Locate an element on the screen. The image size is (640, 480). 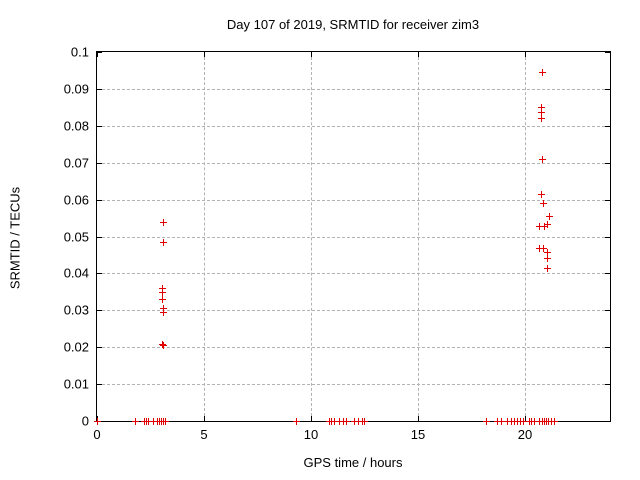
y-tick-label: 0.06 is located at coordinates (76, 200).